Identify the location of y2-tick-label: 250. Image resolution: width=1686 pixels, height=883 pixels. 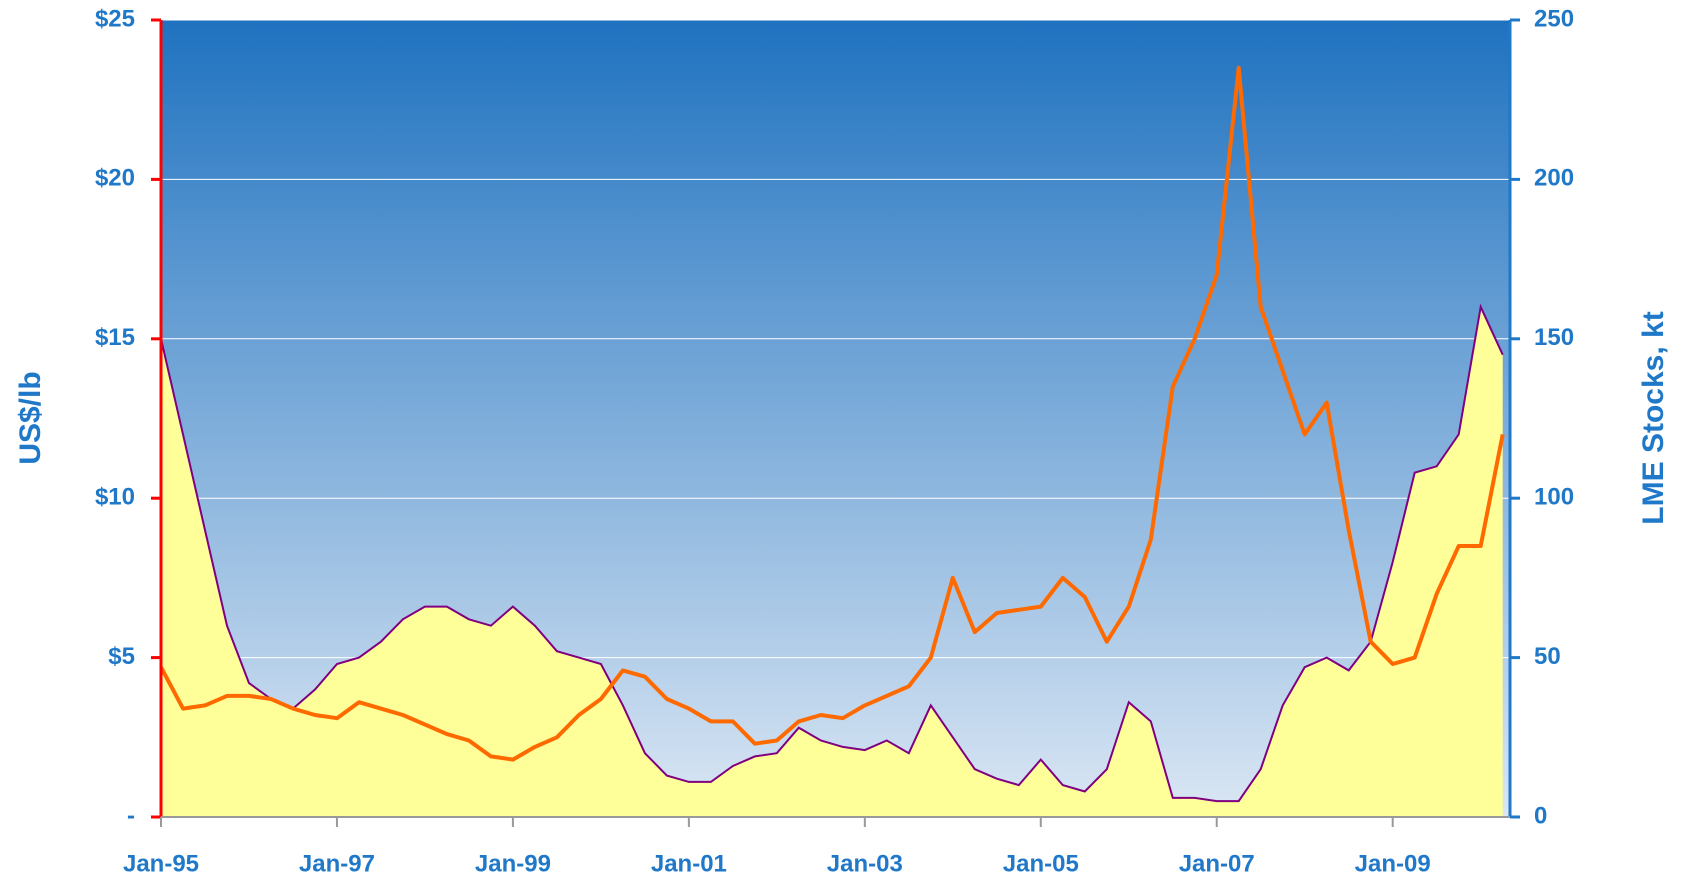
(1554, 18).